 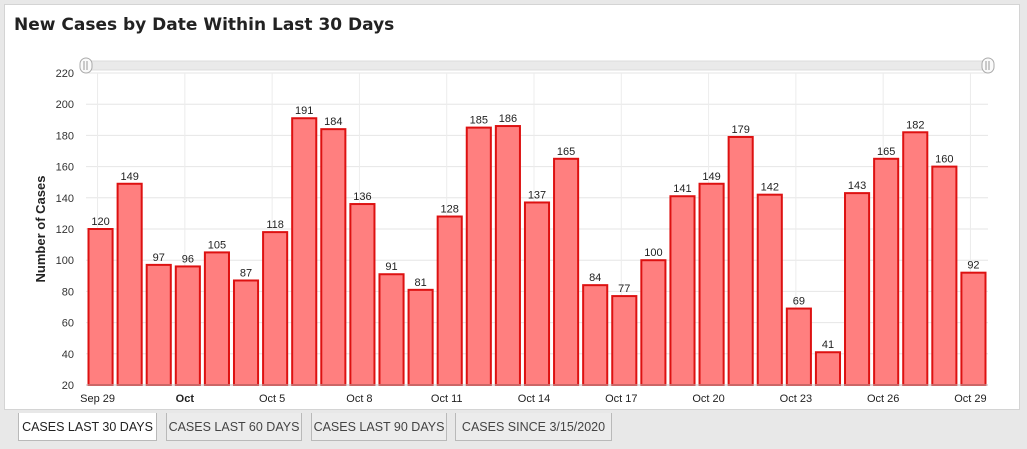 What do you see at coordinates (65, 136) in the screenshot?
I see `y-tick-label: 180` at bounding box center [65, 136].